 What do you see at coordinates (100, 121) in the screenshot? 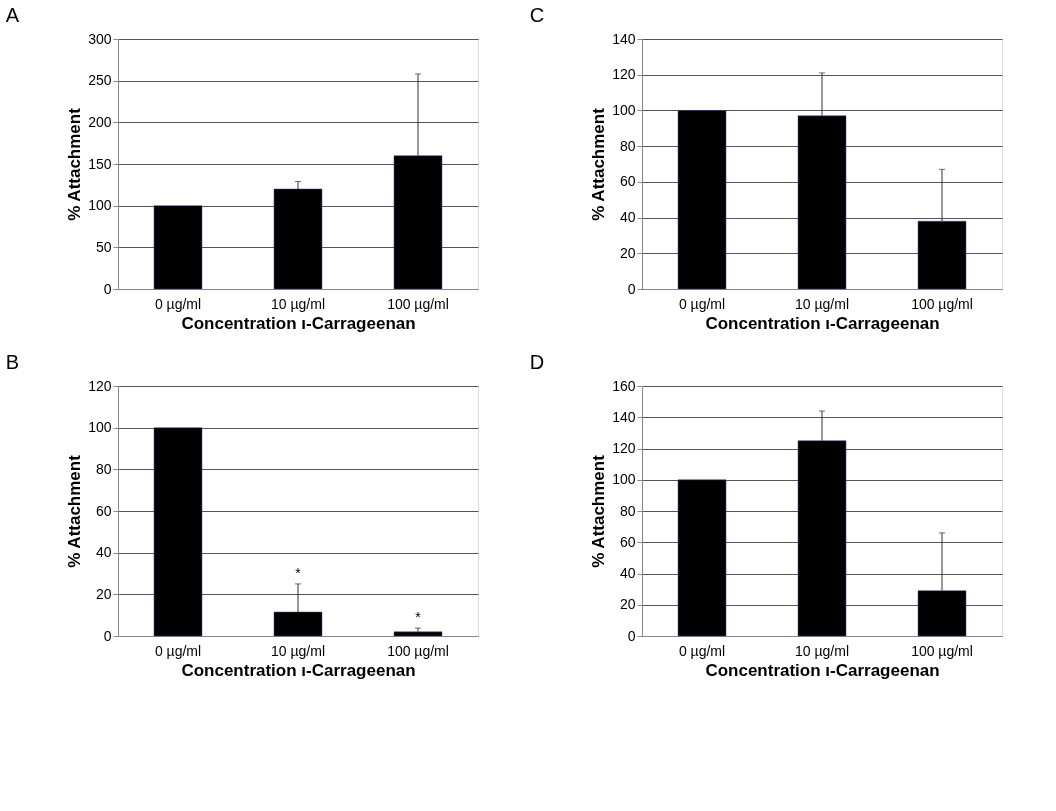
I see `y-tick-label: 200` at bounding box center [100, 121].